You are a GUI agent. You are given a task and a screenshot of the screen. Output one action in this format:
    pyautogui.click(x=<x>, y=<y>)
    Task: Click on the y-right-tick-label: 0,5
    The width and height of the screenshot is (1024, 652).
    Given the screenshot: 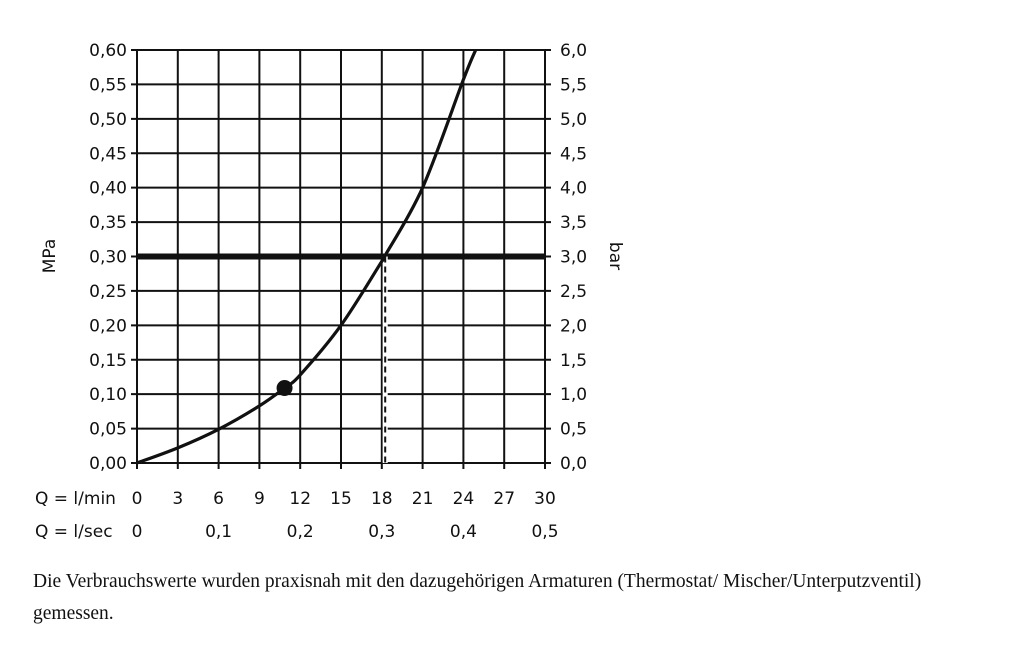 What is the action you would take?
    pyautogui.click(x=573, y=430)
    